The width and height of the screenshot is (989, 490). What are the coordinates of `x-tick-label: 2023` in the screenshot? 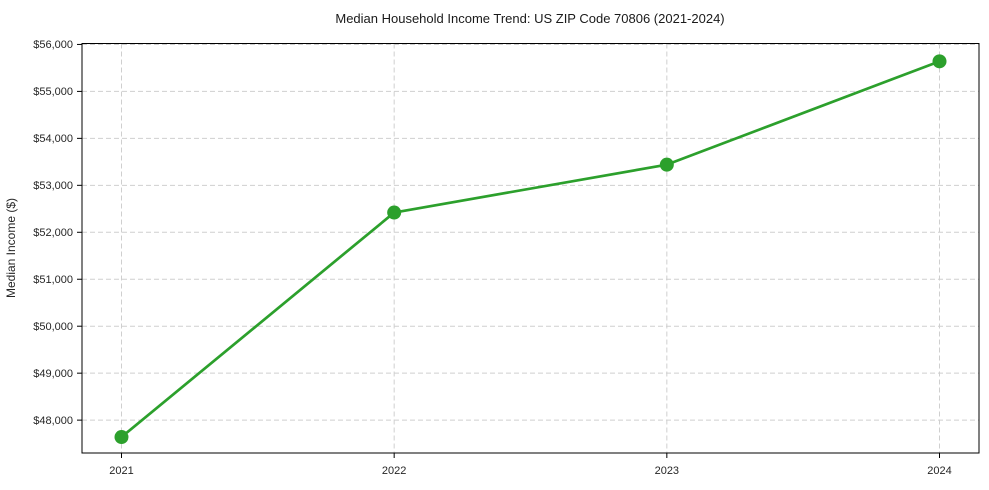 It's located at (667, 471).